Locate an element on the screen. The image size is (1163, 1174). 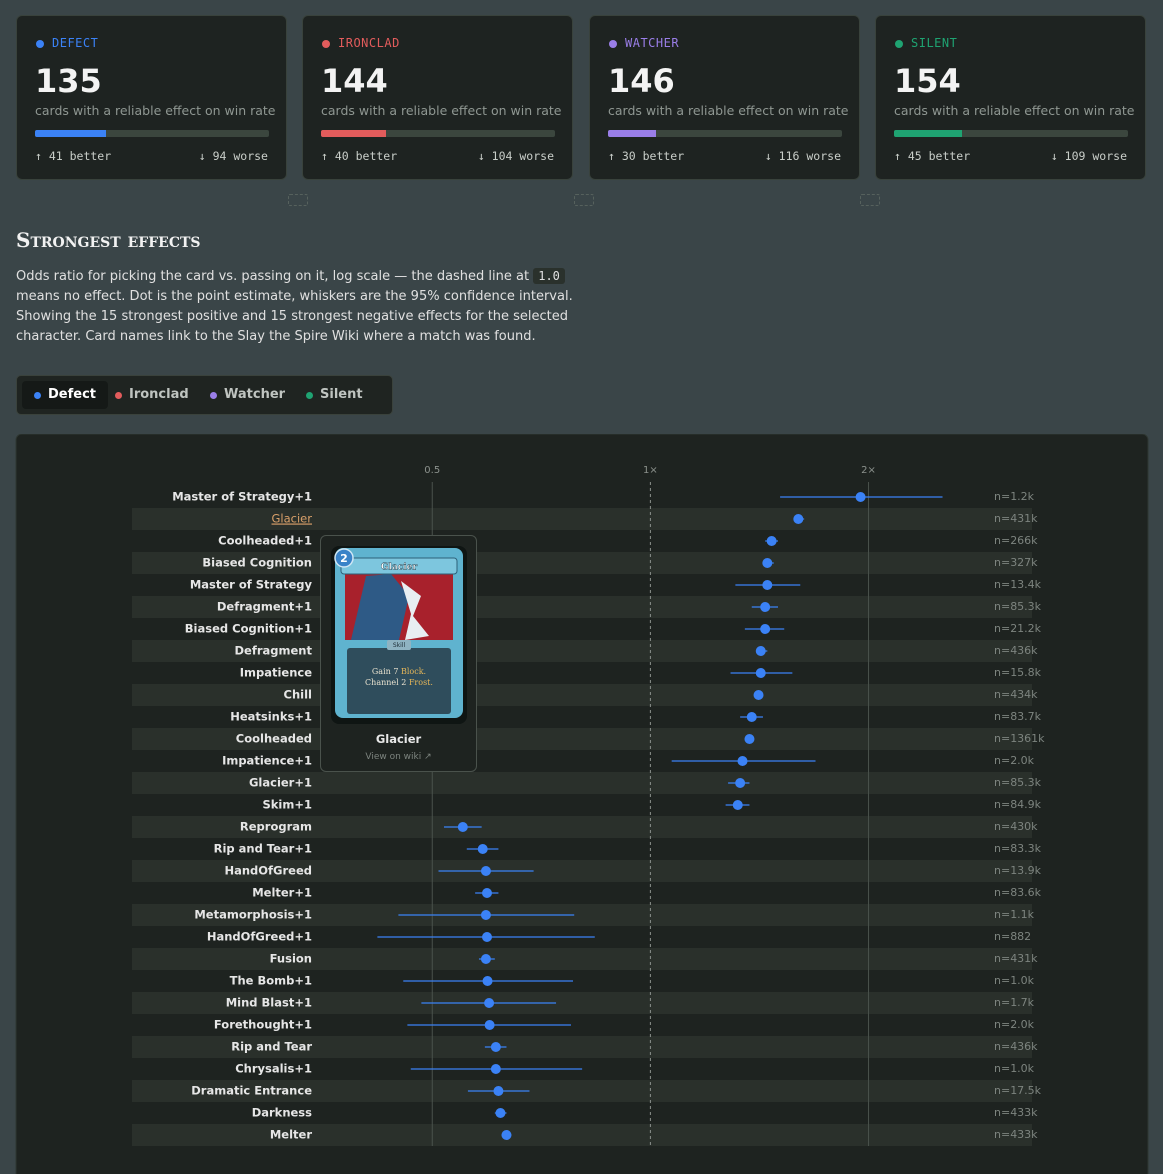
card-name: Rip and Tear is located at coordinates (271, 1047).